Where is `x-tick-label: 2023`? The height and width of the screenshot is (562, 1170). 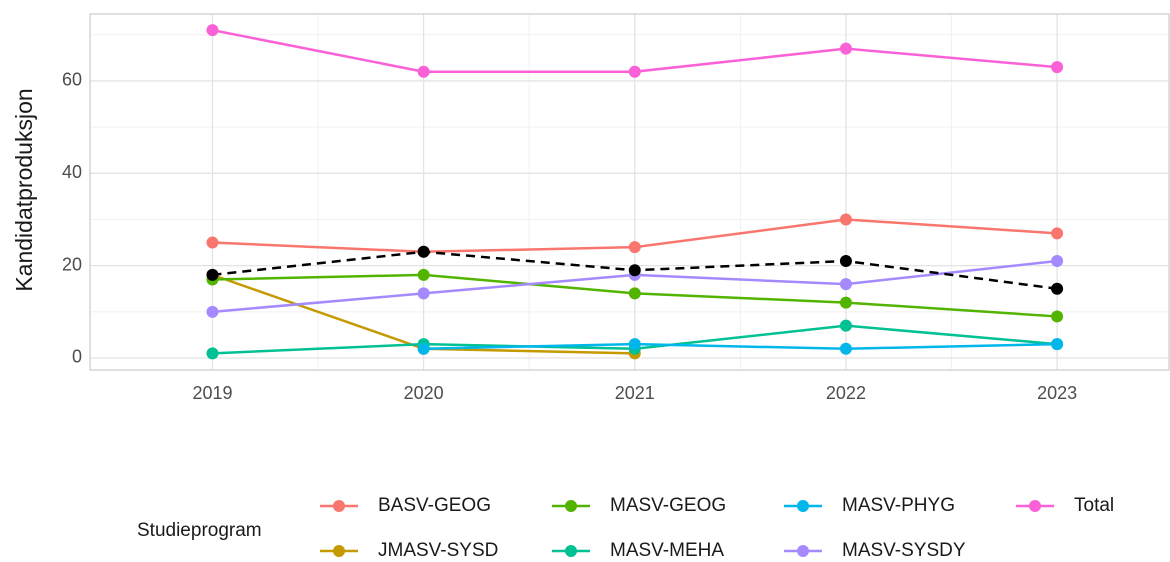
x-tick-label: 2023 is located at coordinates (1057, 393).